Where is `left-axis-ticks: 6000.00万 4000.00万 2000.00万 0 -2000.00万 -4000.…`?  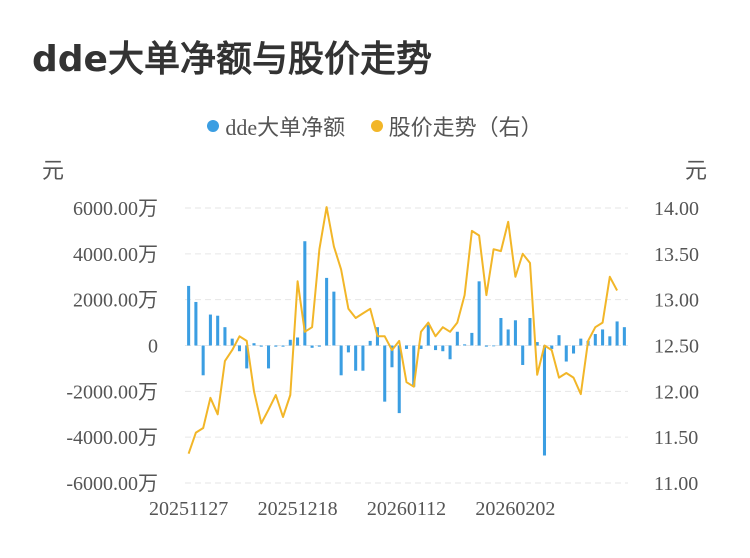
left-axis-ticks: 6000.00万 4000.00万 2000.00万 0 -2000.00万 -4000.… is located at coordinates (112, 346).